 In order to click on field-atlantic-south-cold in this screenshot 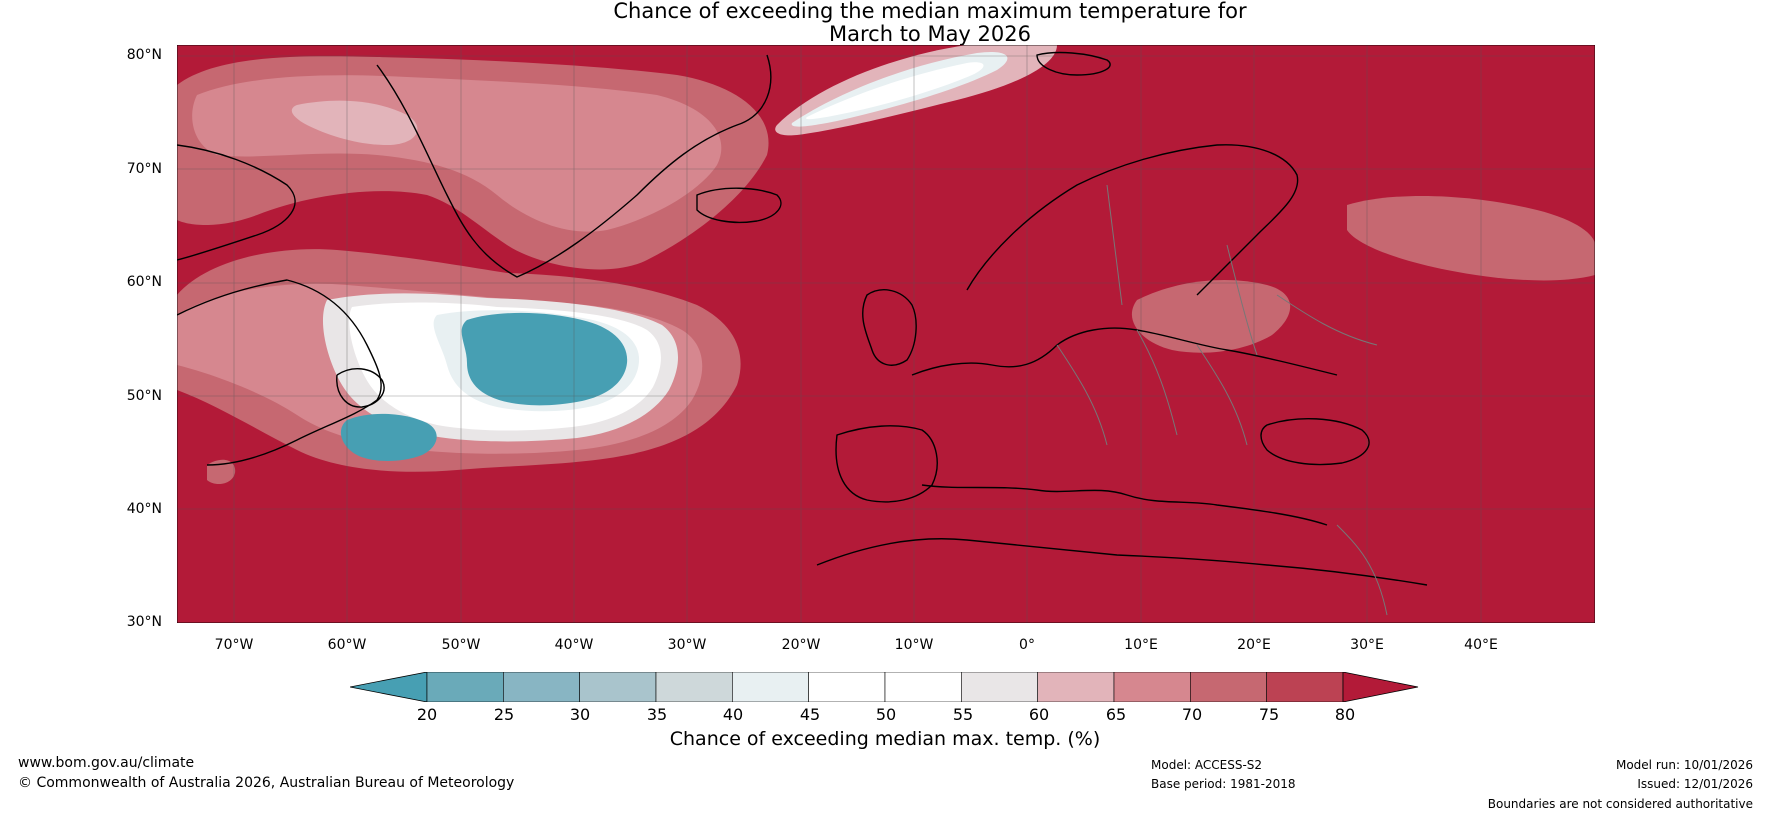, I will do `click(388, 437)`.